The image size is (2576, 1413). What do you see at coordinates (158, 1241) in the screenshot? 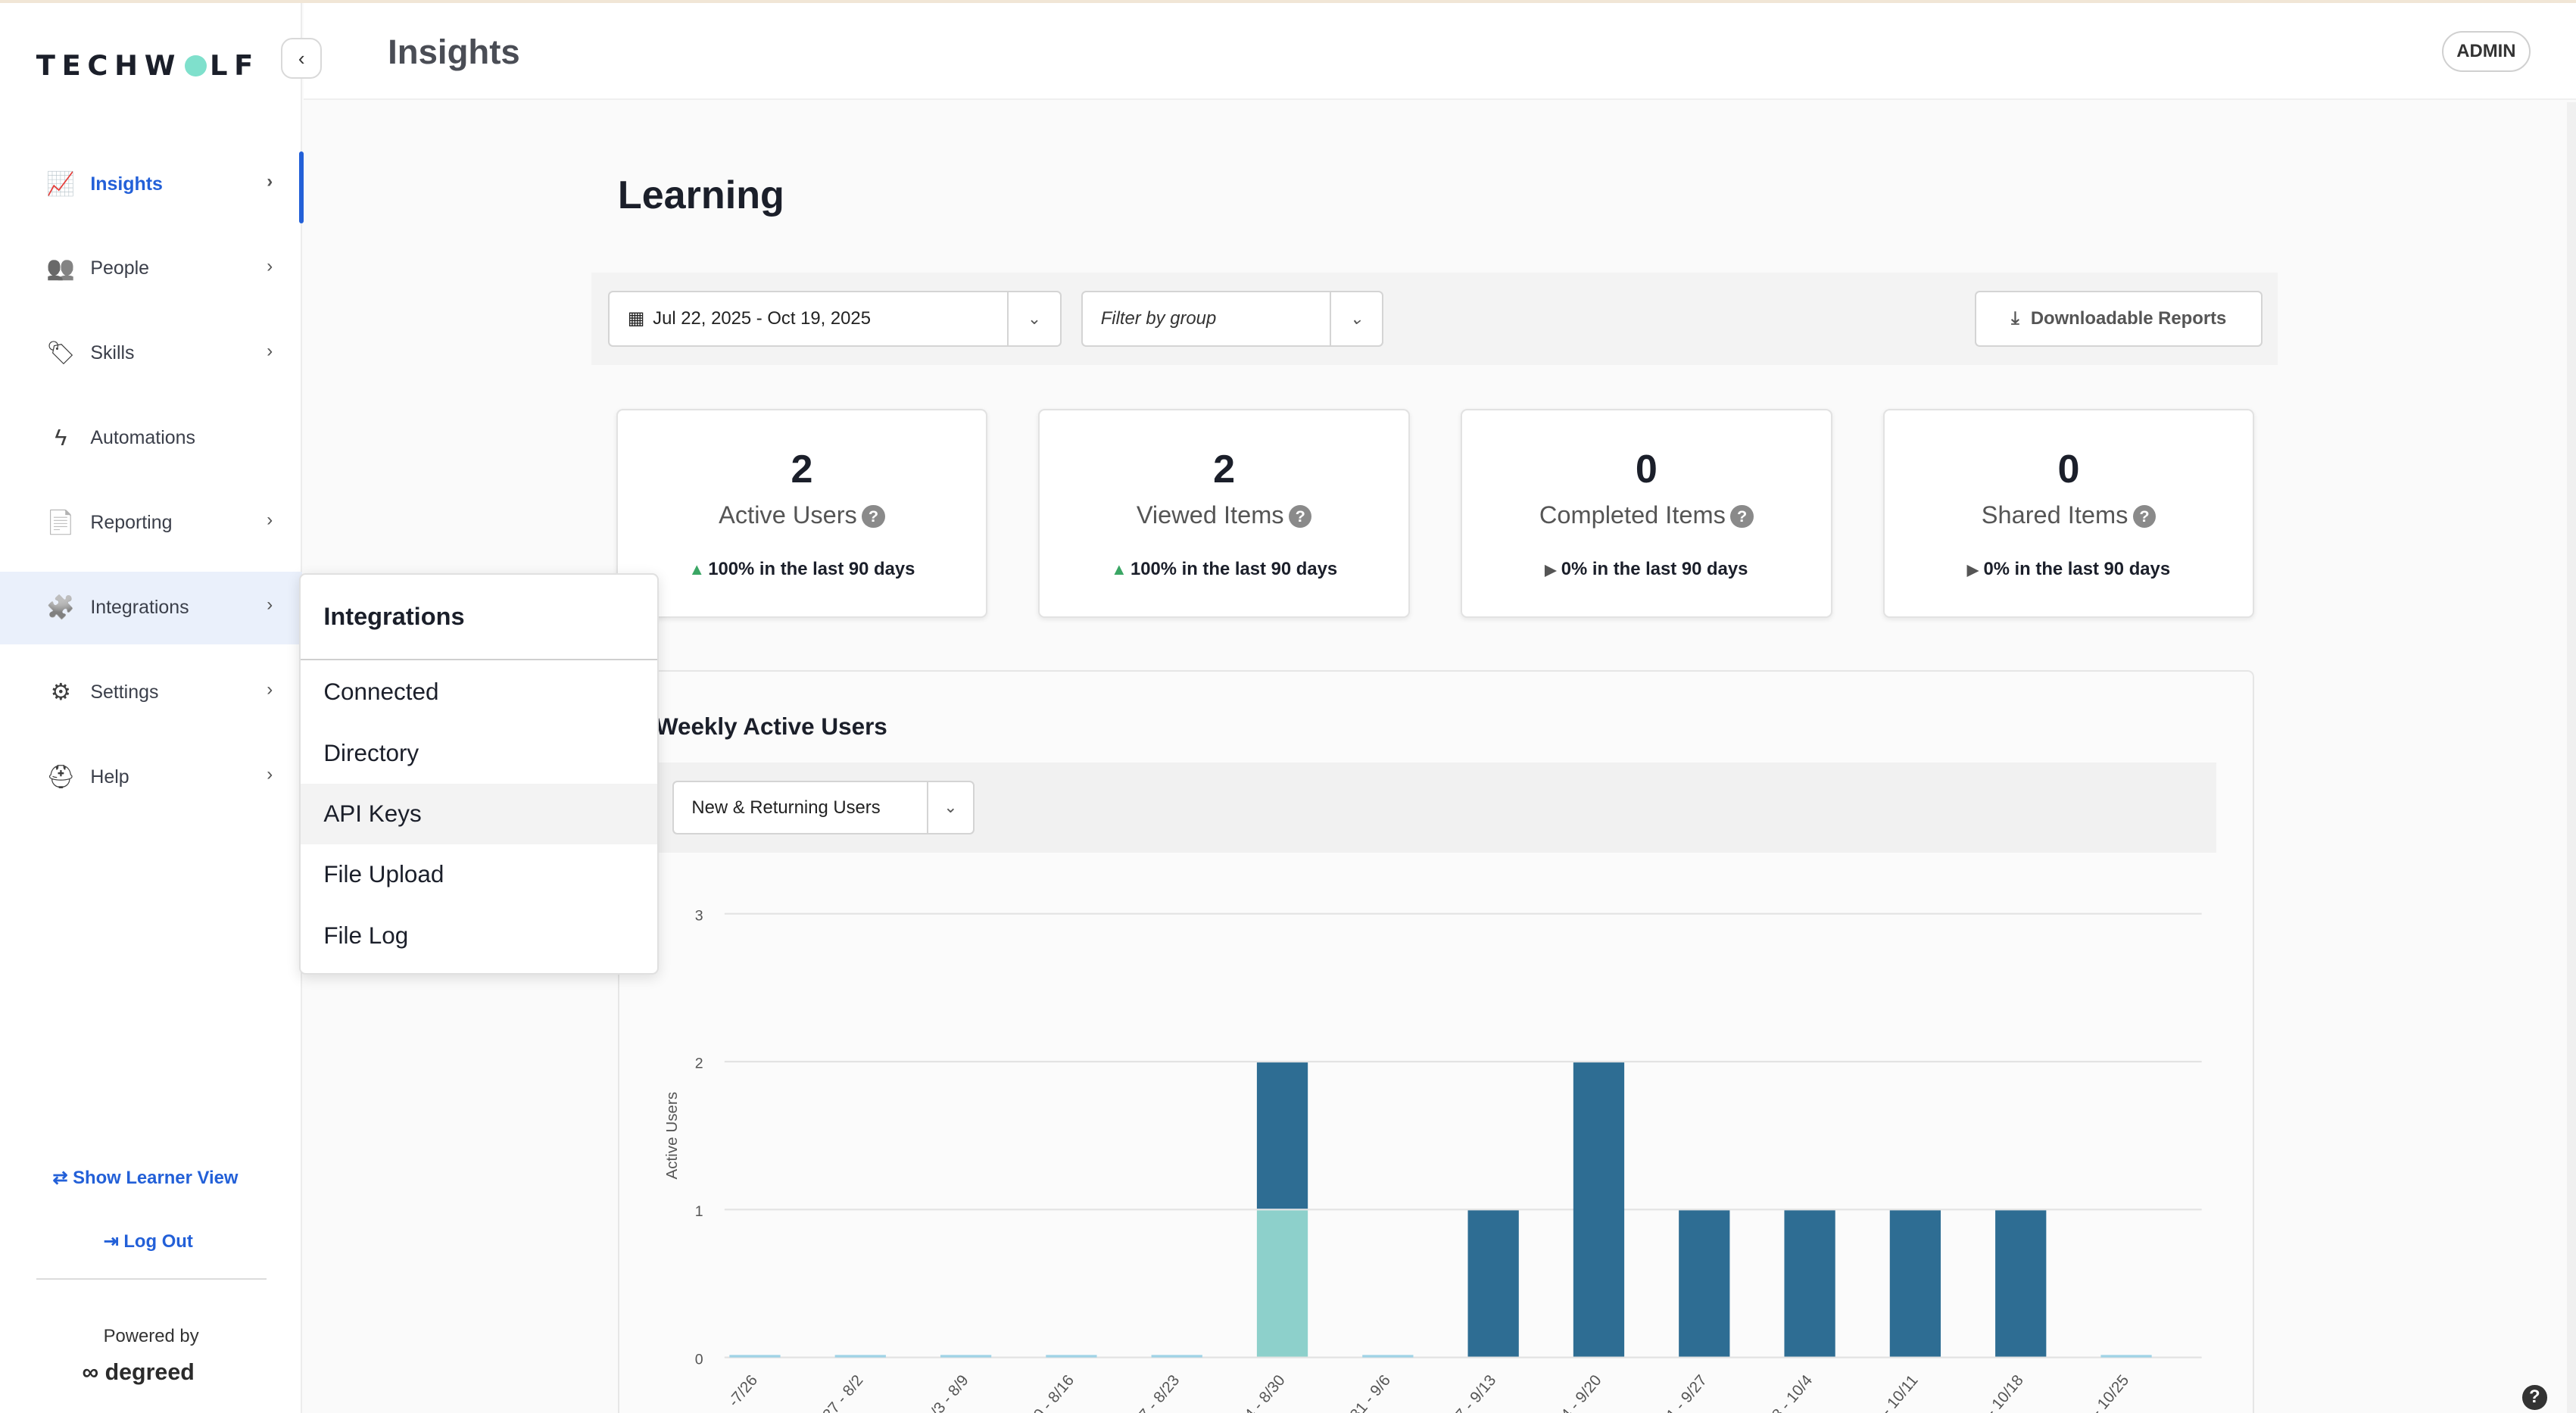
I see `log-out-label: Log Out` at bounding box center [158, 1241].